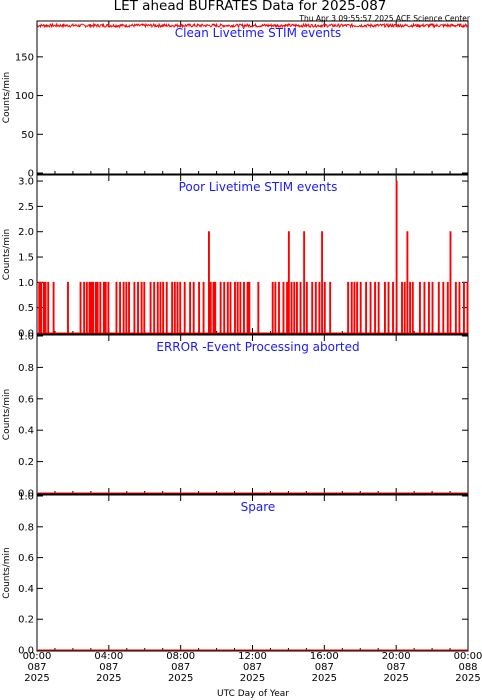  I want to click on x-tick-label: 04:00, so click(108, 656).